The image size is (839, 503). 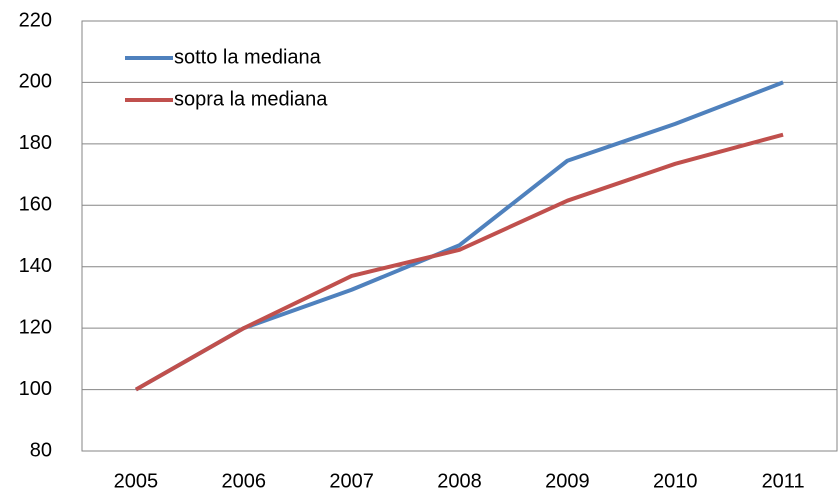 I want to click on x-tick-label: 2009, so click(x=567, y=481).